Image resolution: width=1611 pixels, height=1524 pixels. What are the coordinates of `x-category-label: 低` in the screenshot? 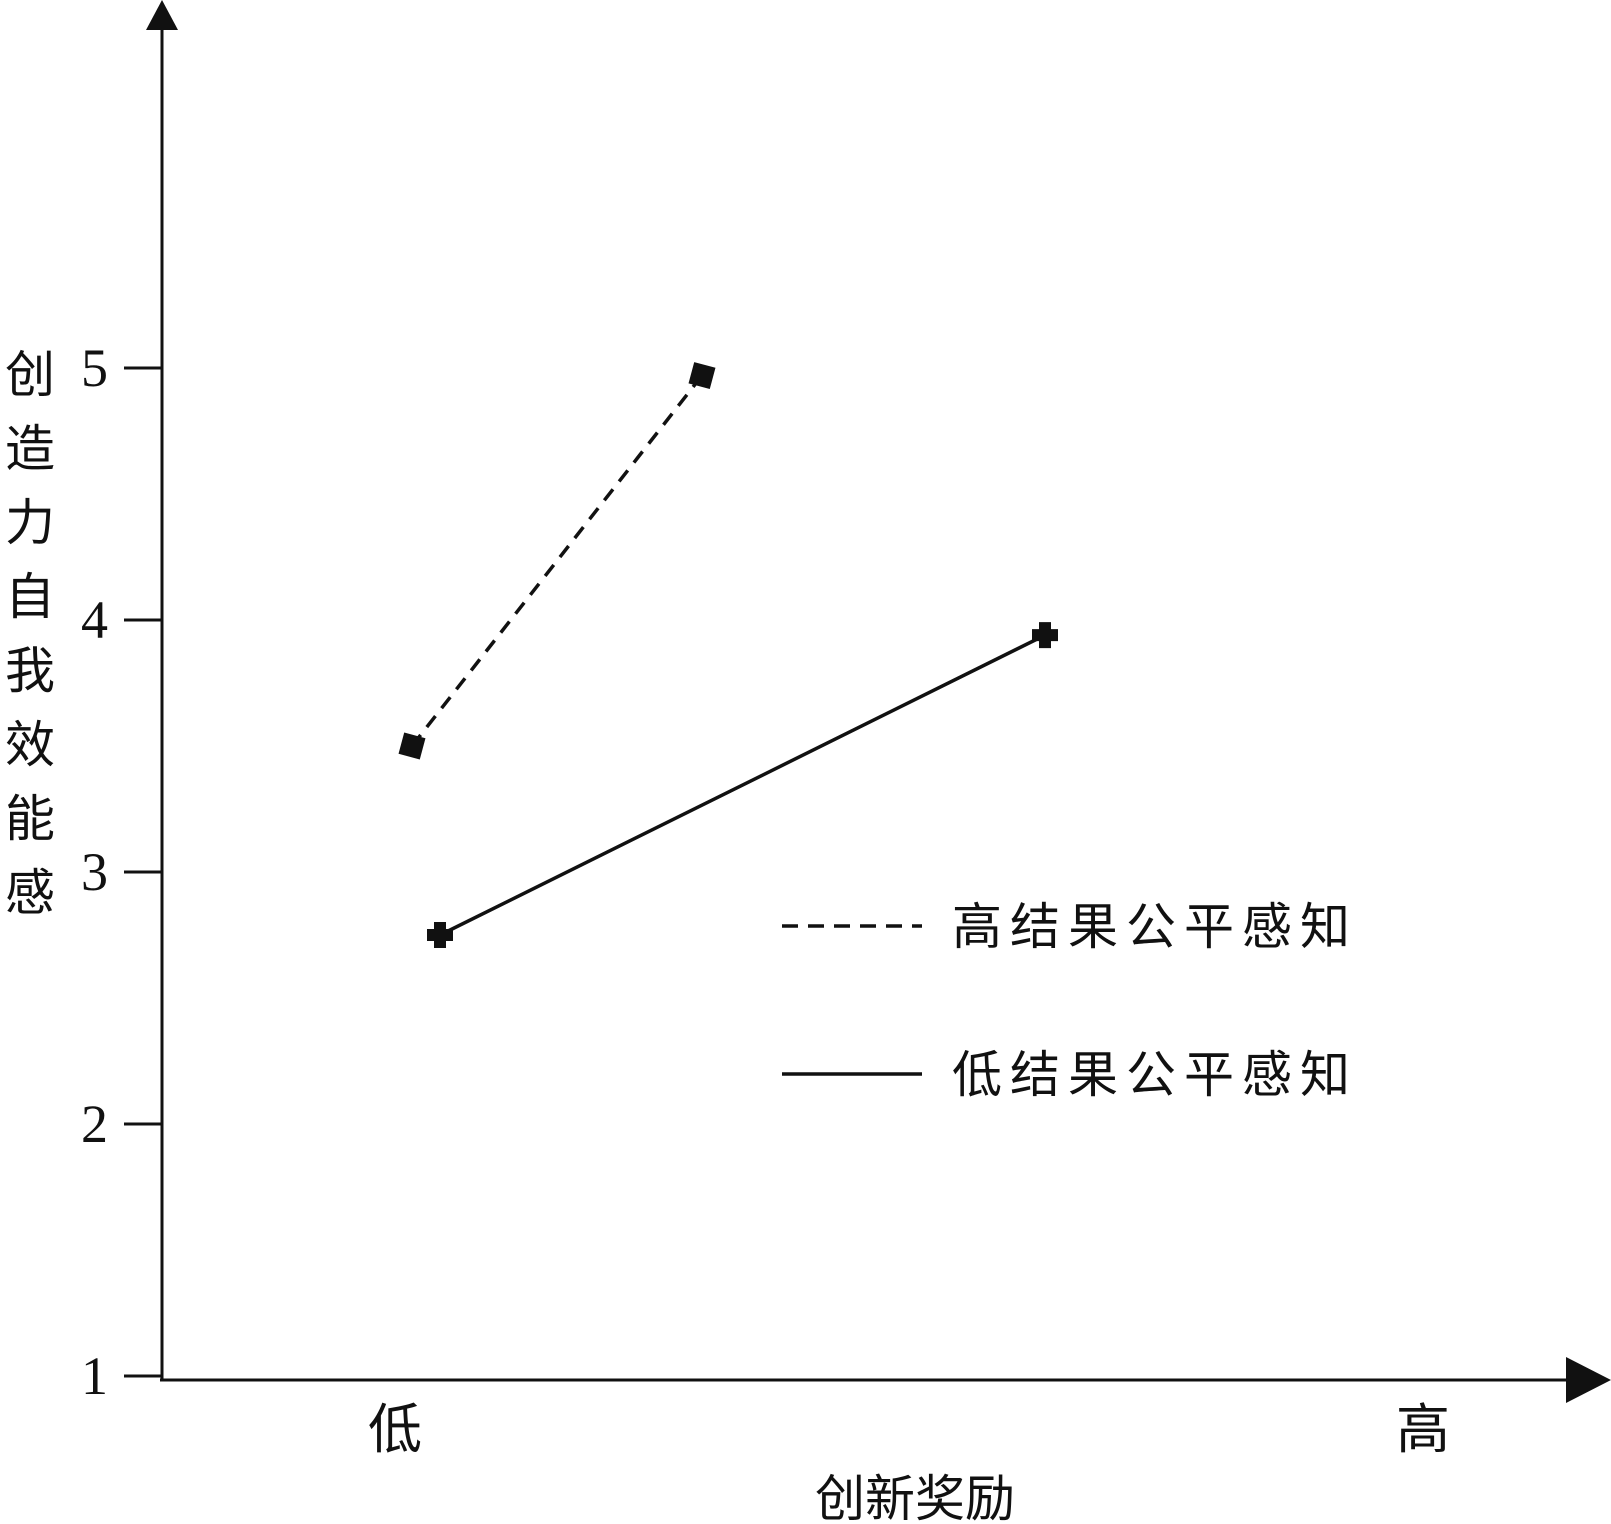 It's located at (395, 1430).